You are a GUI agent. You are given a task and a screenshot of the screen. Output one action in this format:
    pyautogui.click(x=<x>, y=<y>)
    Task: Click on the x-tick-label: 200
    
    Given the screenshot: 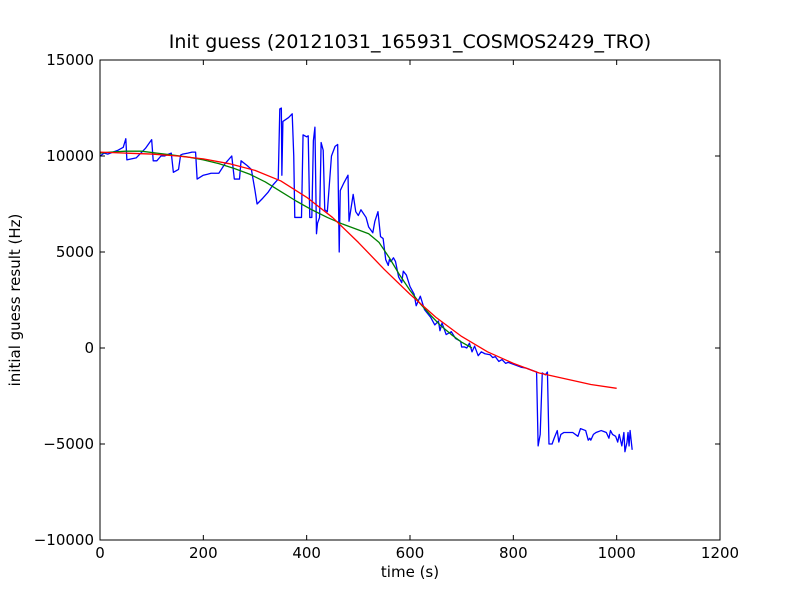 What is the action you would take?
    pyautogui.click(x=203, y=553)
    